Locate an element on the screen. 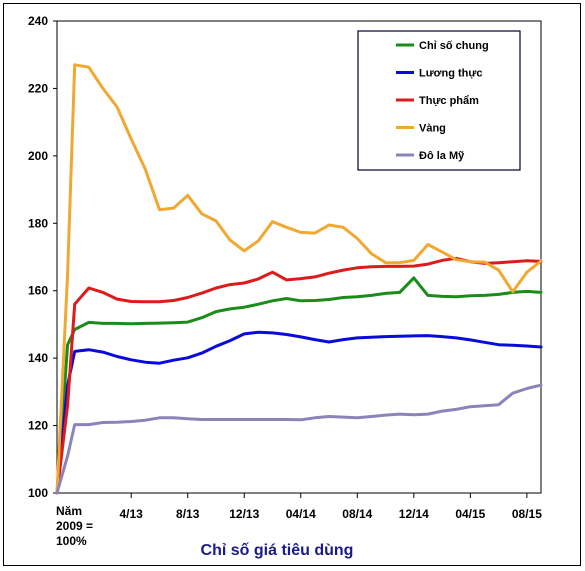 Image resolution: width=585 pixels, height=571 pixels. legend-box is located at coordinates (439, 100).